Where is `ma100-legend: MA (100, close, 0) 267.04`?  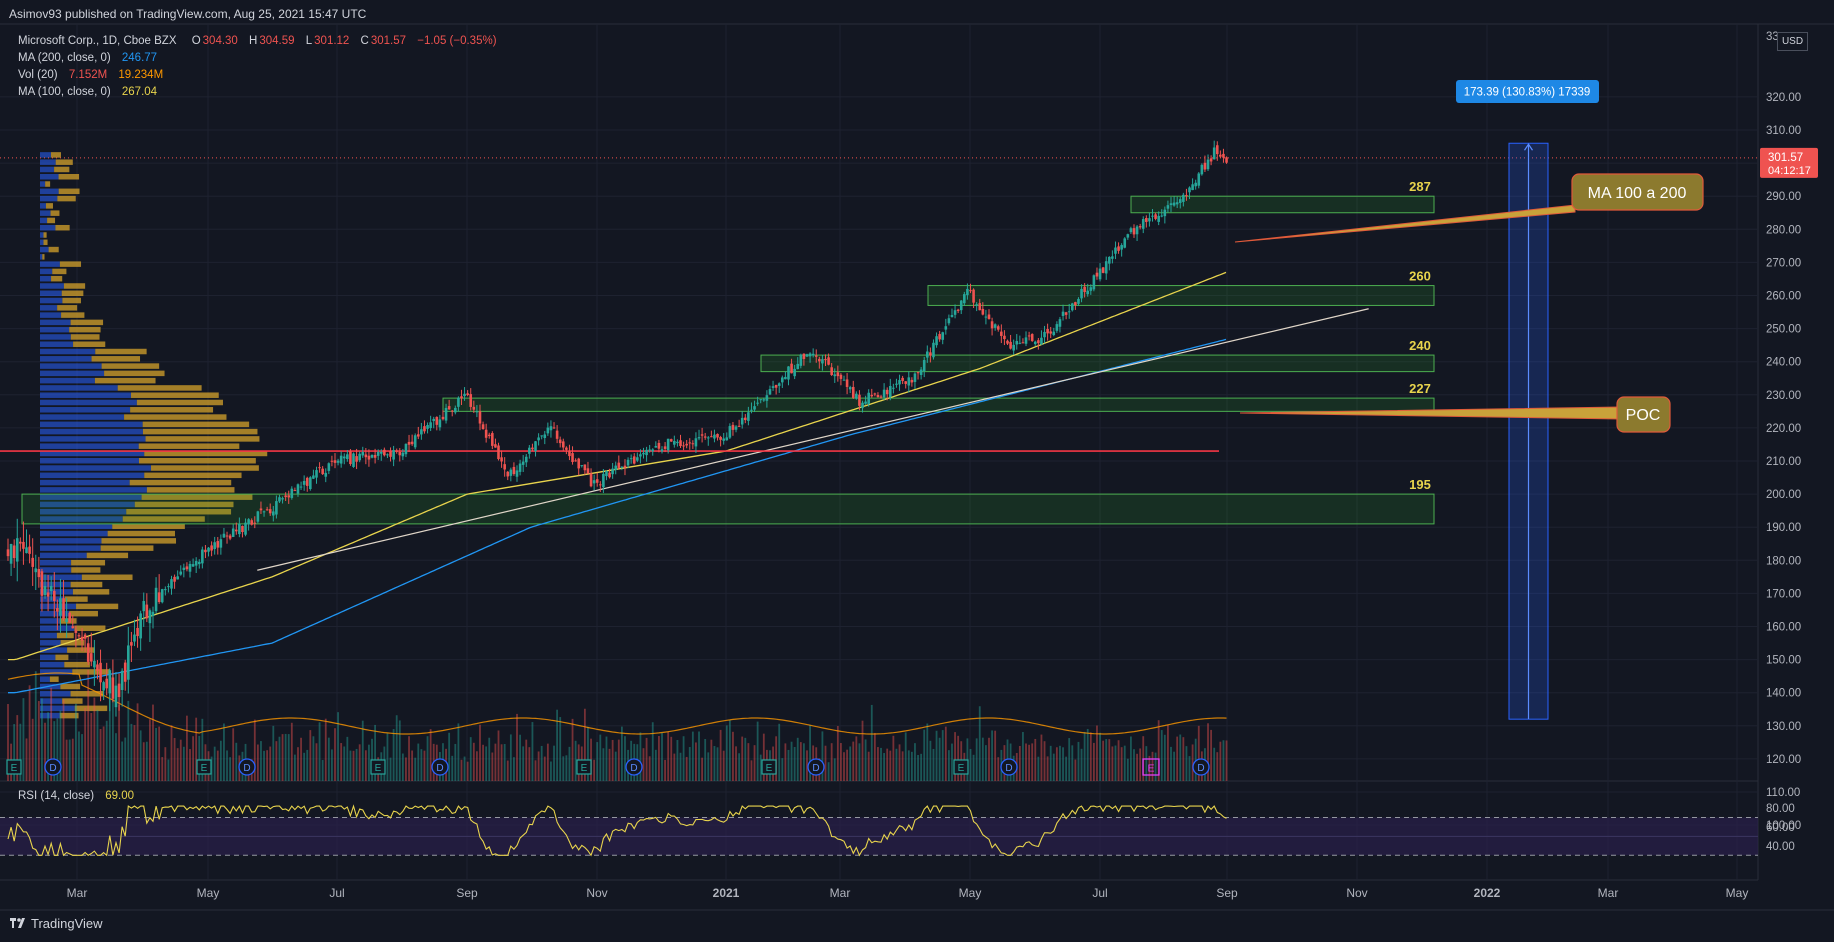
ma100-legend: MA (100, close, 0) 267.04 is located at coordinates (88, 92).